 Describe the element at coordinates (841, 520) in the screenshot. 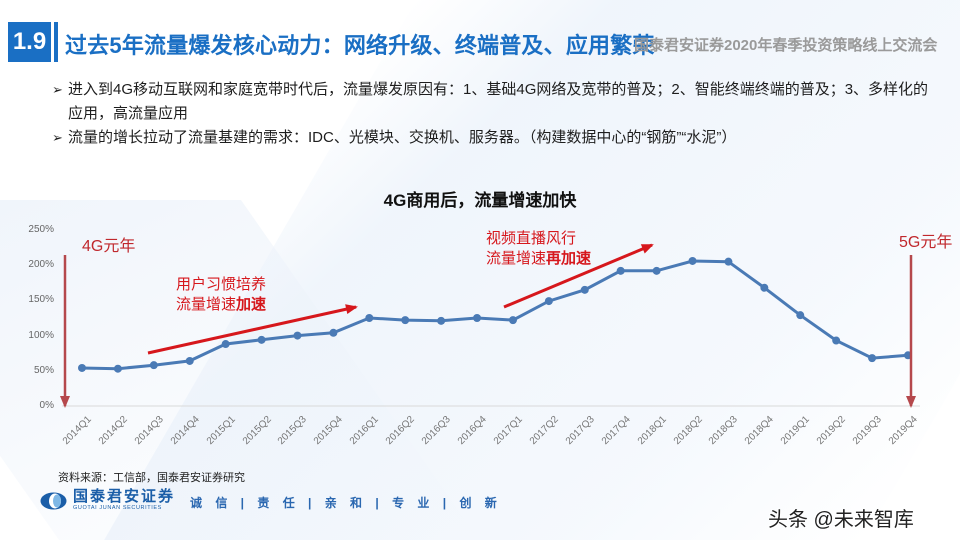

I see `watermark: 头条 @未来智库` at that location.